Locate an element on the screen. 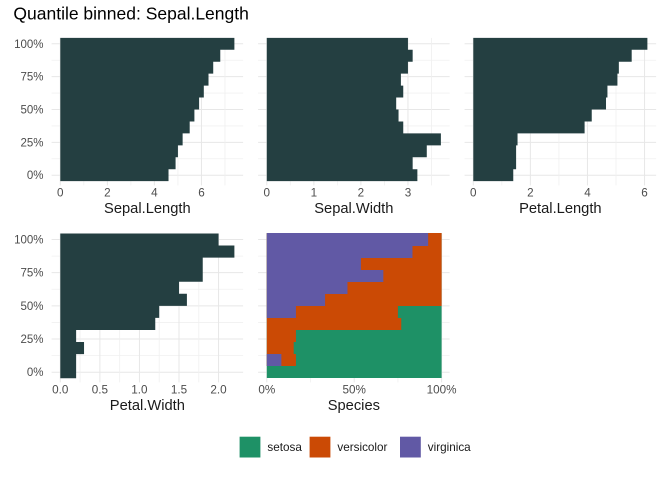 Image resolution: width=672 pixels, height=485 pixels. svg-text: 1 is located at coordinates (314, 193).